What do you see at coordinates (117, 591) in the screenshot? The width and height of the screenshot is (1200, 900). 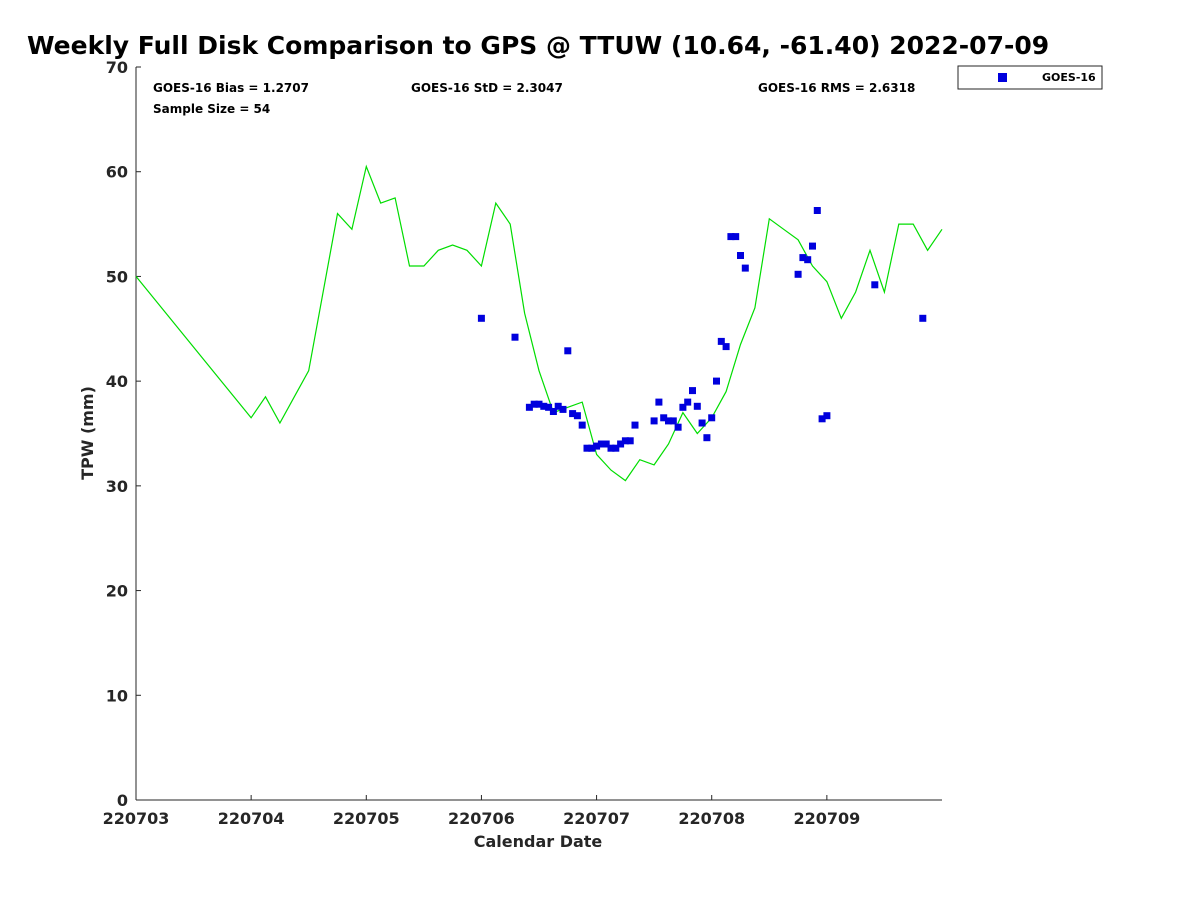 I see `y-tick-label: 20` at bounding box center [117, 591].